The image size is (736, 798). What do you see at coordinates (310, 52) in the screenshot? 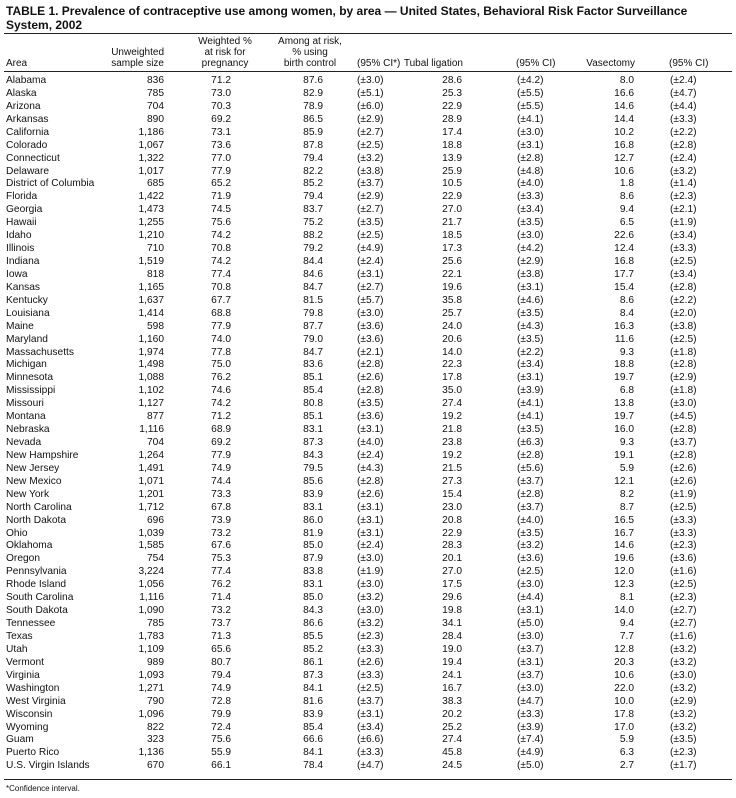
I see `header-birth-control: Among at risk, % using birth control` at bounding box center [310, 52].